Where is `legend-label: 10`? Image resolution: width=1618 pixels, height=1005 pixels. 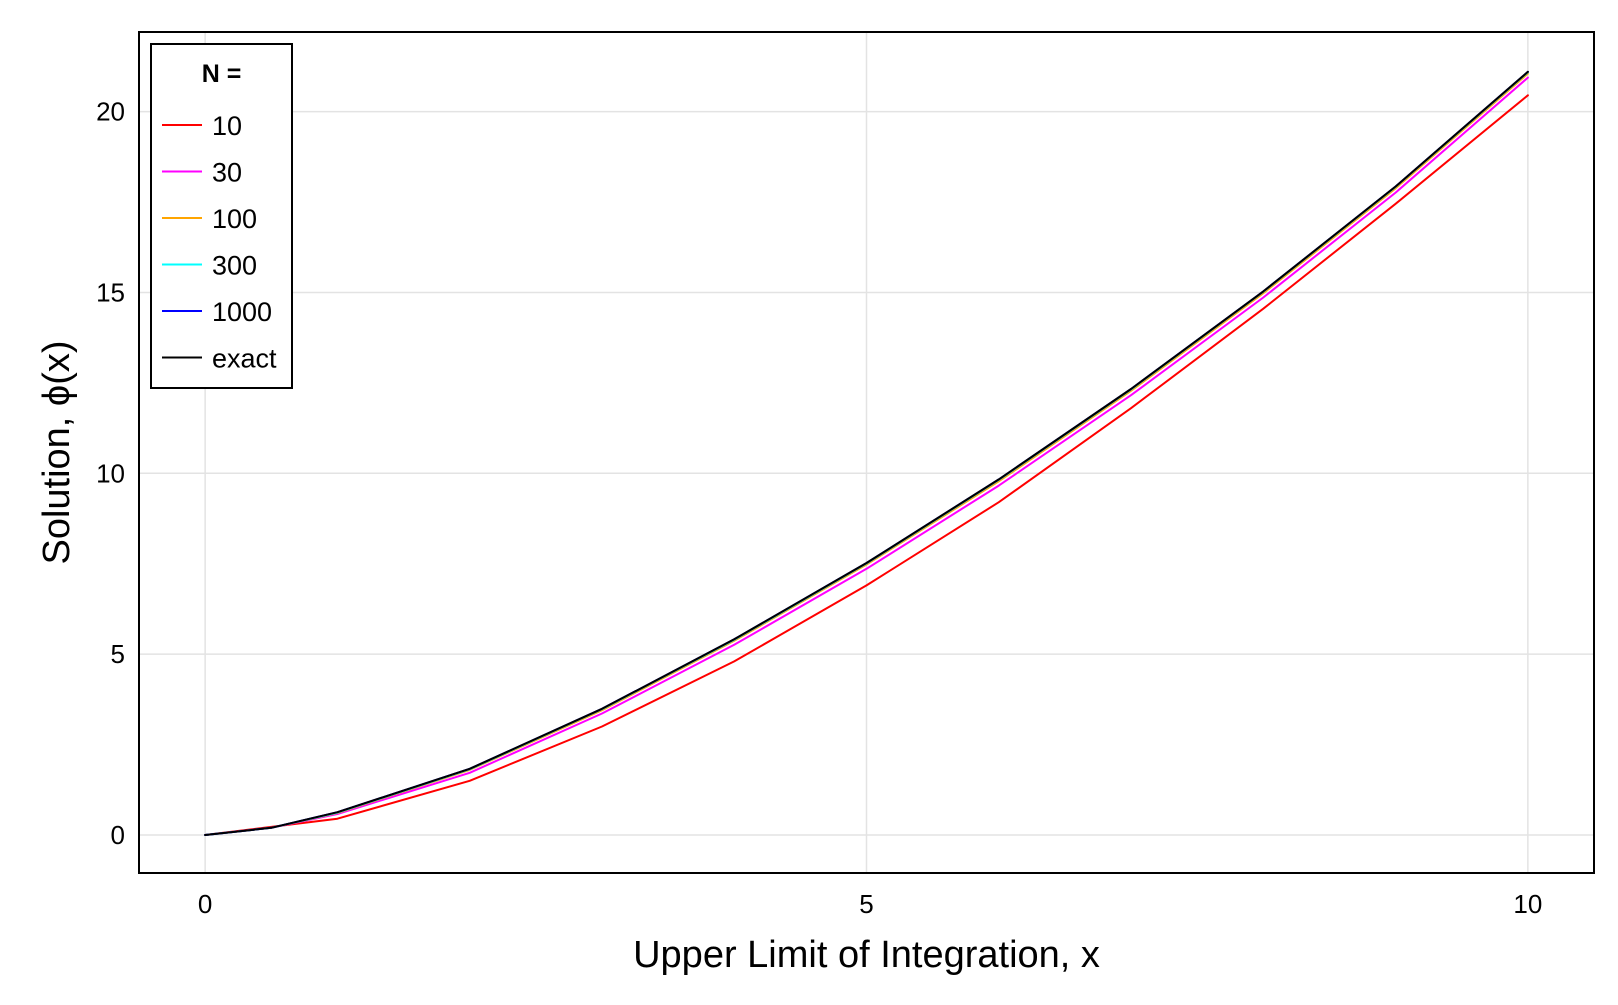 legend-label: 10 is located at coordinates (227, 126).